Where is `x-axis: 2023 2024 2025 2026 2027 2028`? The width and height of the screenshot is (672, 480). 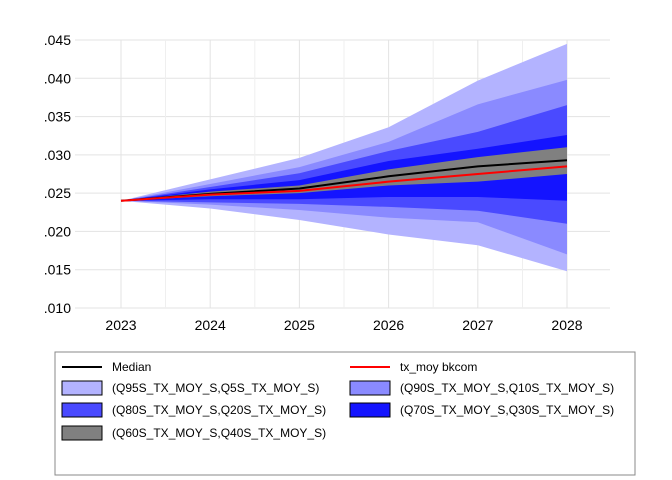 x-axis: 2023 2024 2025 2026 2027 2028 is located at coordinates (343, 325).